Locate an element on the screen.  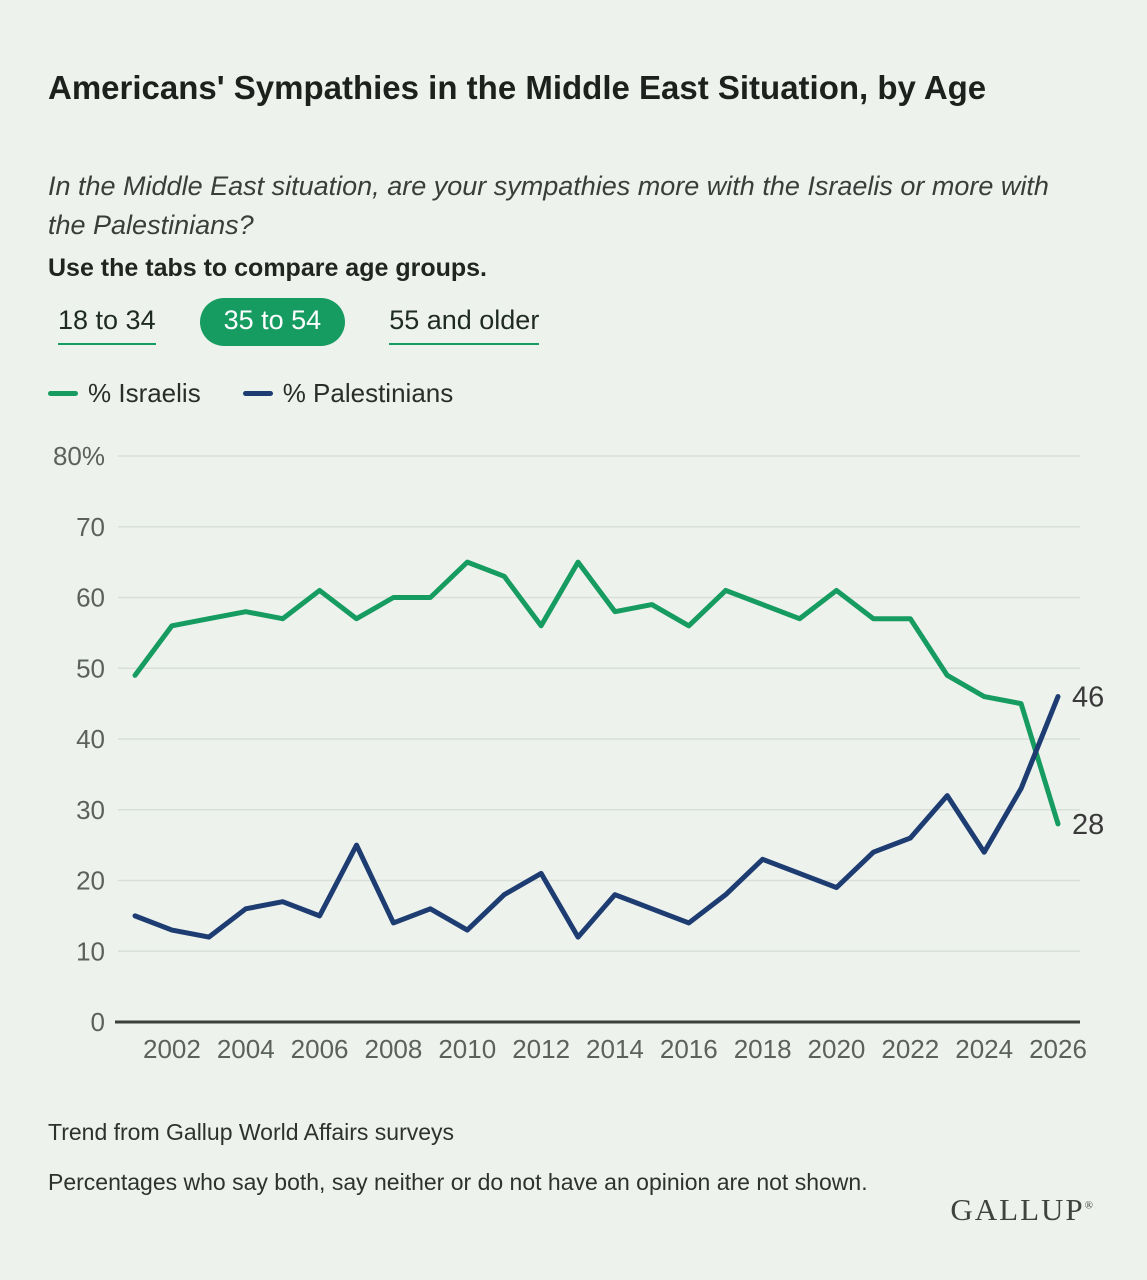
palestinians-line-swatch is located at coordinates (257, 393).